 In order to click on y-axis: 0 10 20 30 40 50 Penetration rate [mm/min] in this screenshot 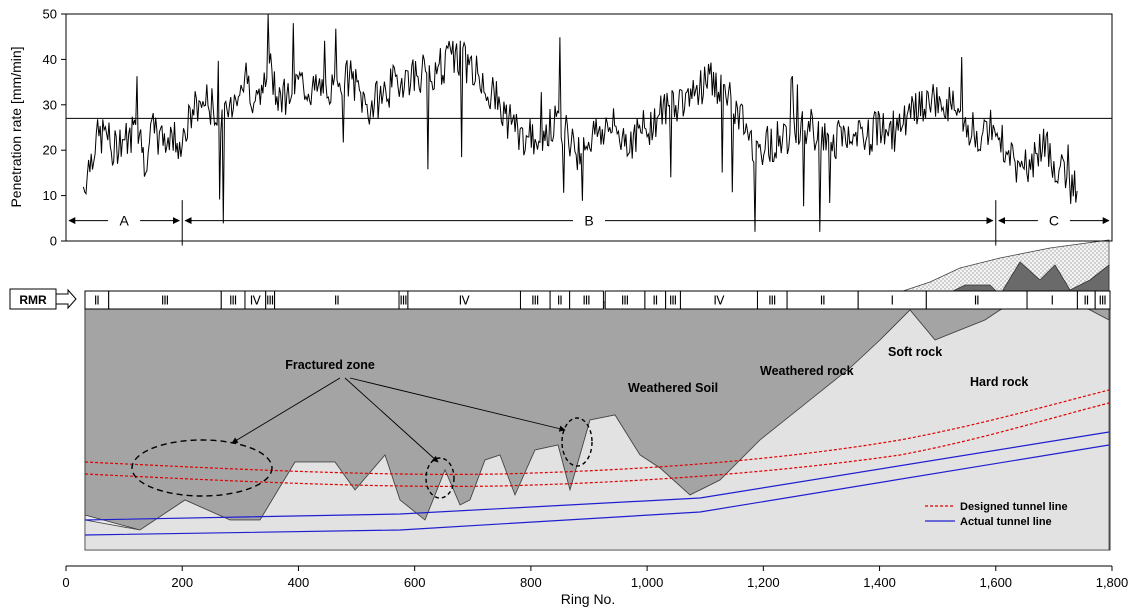, I will do `click(37, 128)`.